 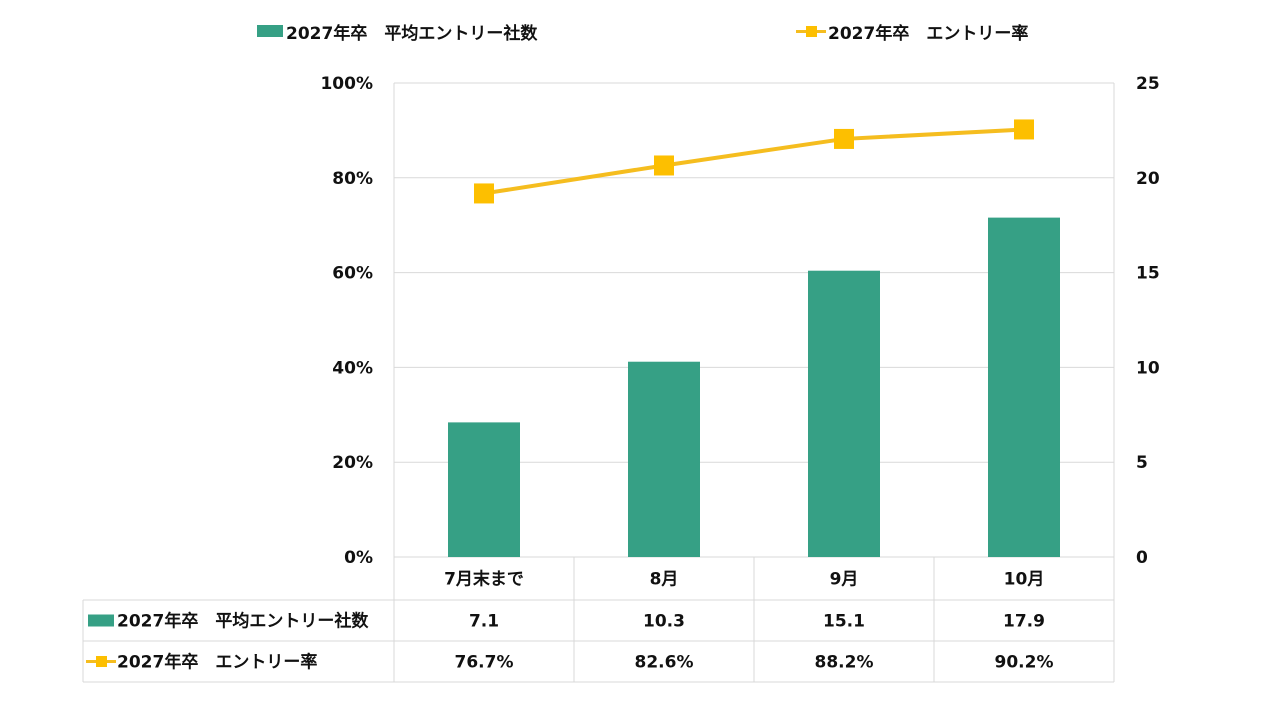 I want to click on table-cell-entry-count: 17.9, so click(x=1024, y=622).